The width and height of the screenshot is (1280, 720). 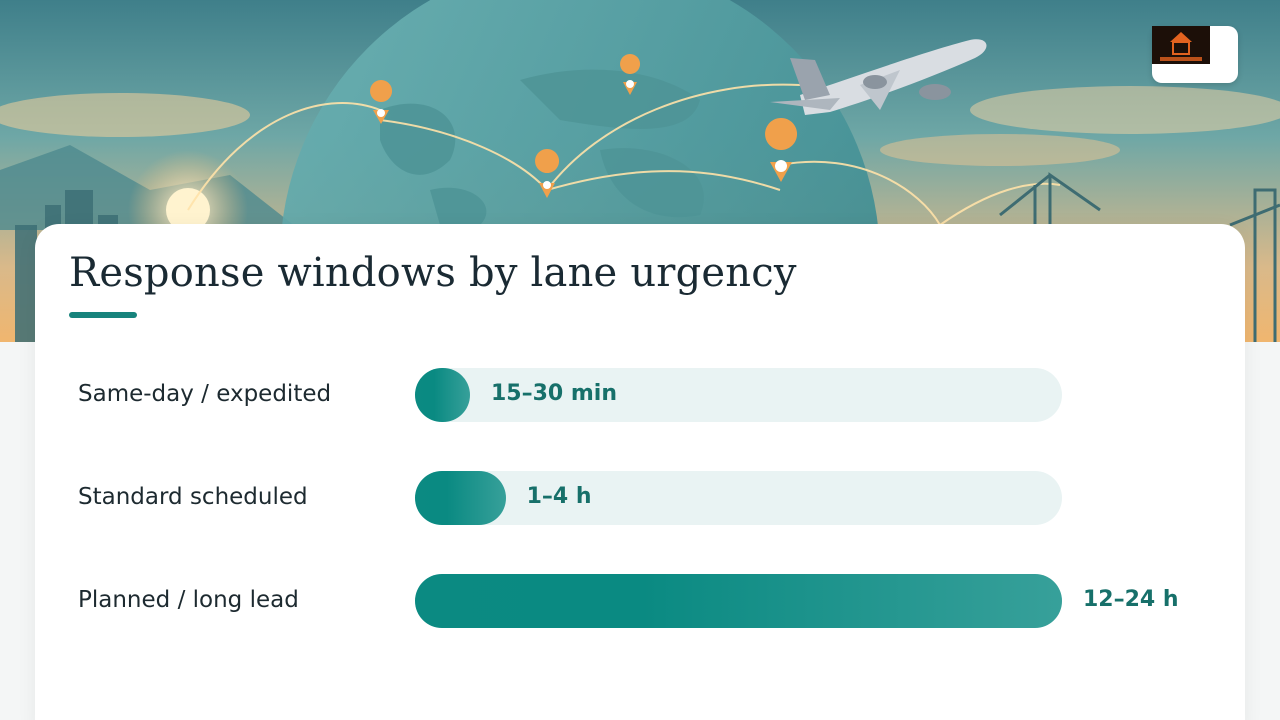 I want to click on category-label-standard: Standard scheduled, so click(x=193, y=497).